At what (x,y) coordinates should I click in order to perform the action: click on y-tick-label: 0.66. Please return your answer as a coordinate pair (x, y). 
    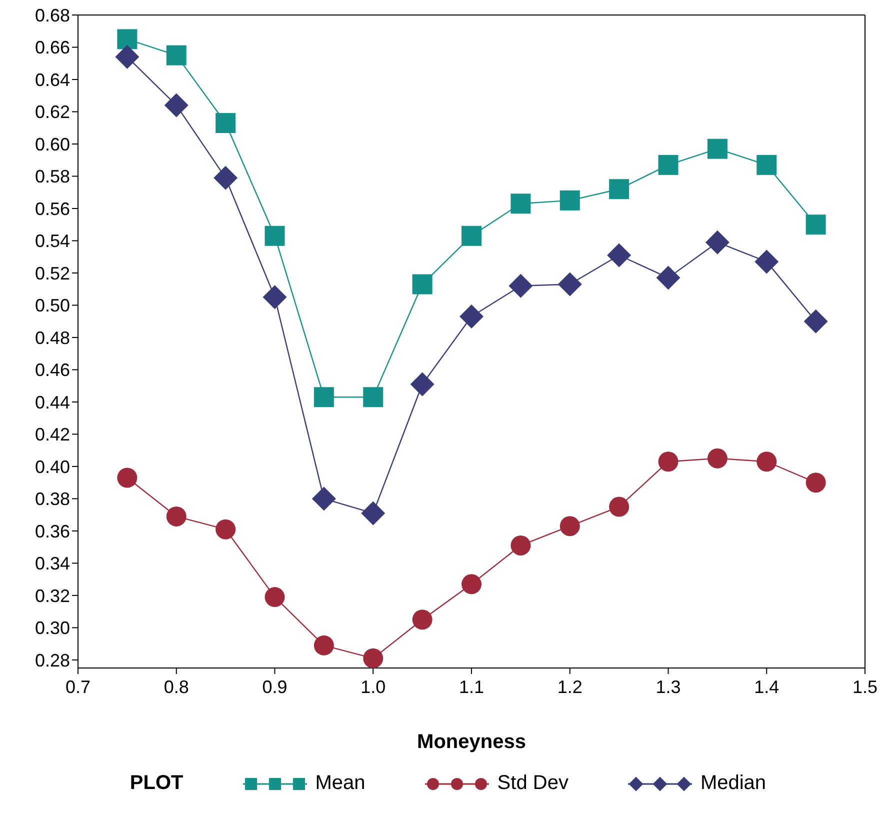
    Looking at the image, I should click on (52, 48).